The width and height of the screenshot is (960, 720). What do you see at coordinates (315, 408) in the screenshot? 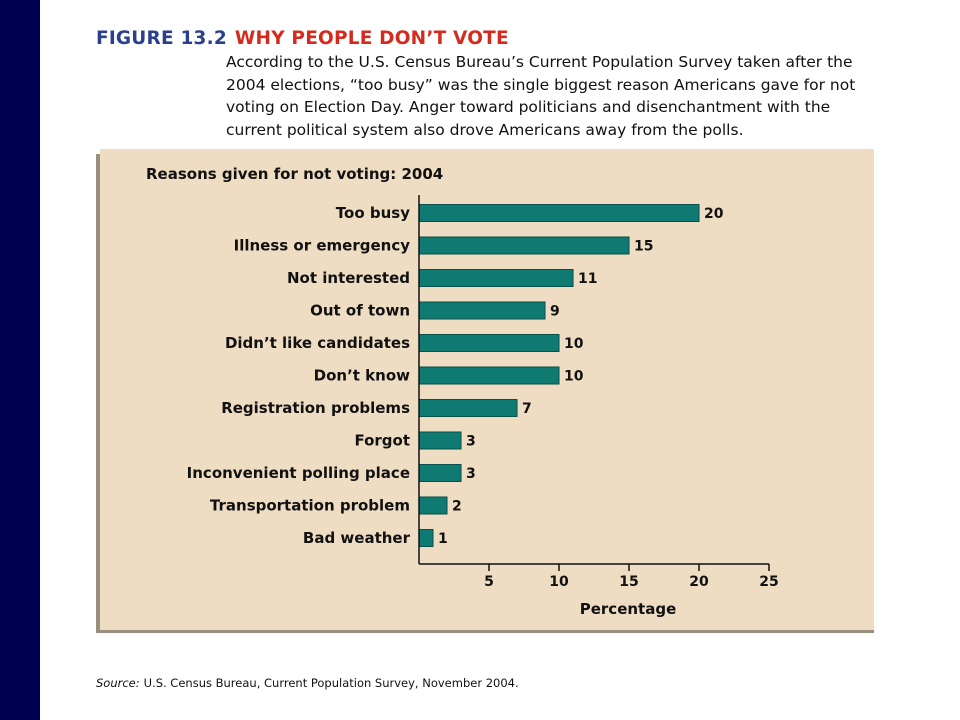
I see `category-label: Registration problems` at bounding box center [315, 408].